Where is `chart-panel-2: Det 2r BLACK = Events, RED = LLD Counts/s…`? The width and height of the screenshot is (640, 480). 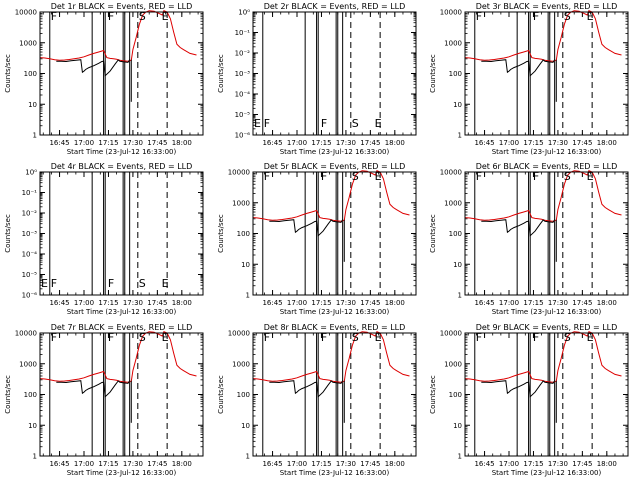
chart-panel-2: Det 2r BLACK = Events, RED = LLD Counts/s… is located at coordinates (317, 79).